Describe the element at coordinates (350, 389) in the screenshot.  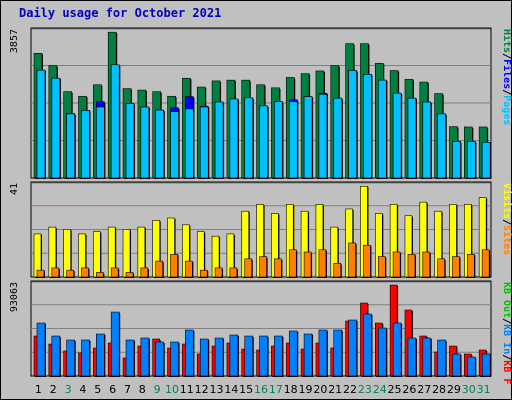
I see `x-tick-label-day: 22` at that location.